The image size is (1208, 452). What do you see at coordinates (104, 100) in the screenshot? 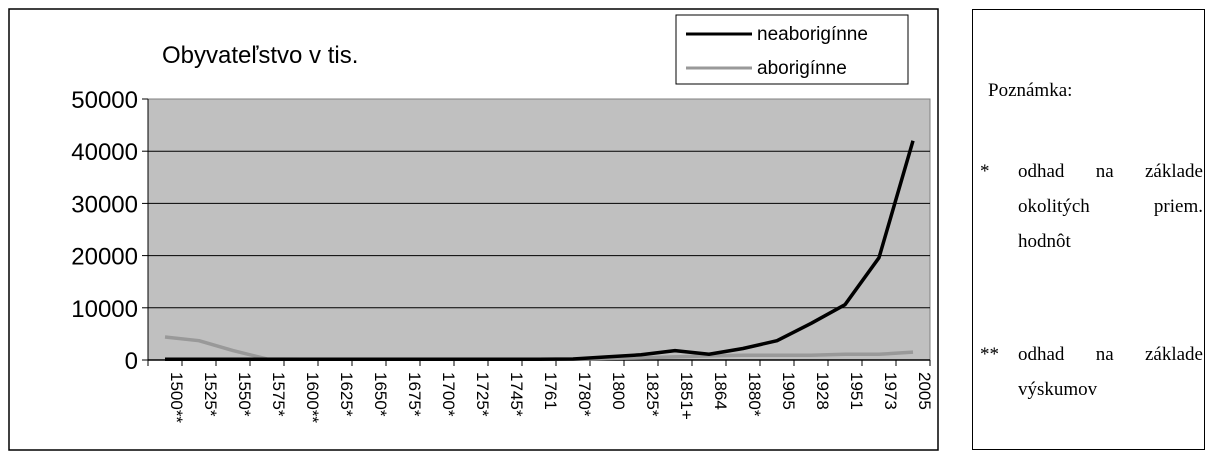
I see `y-tick-label: 50000` at bounding box center [104, 100].